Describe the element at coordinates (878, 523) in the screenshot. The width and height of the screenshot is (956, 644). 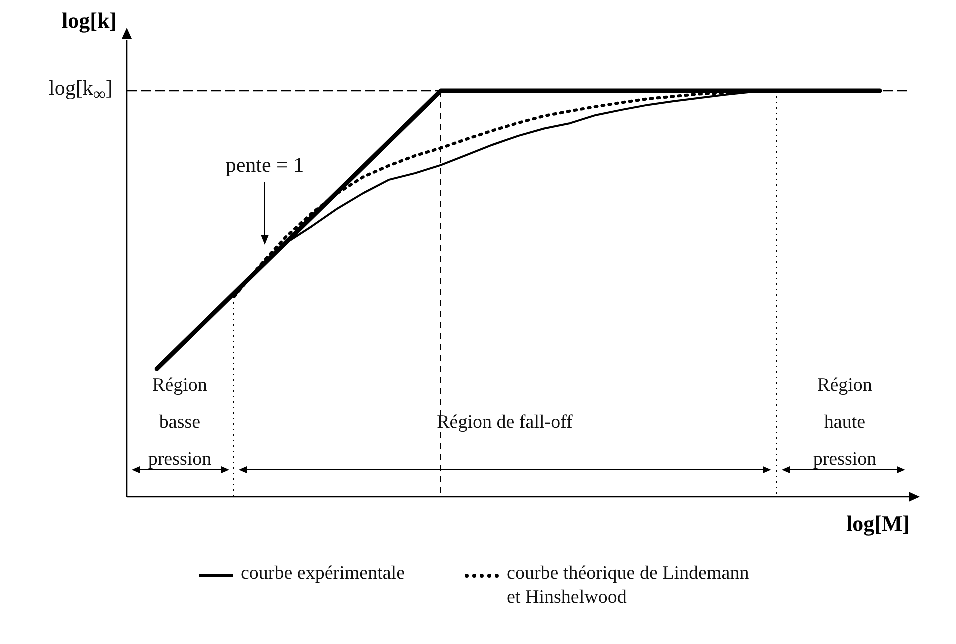
I see `x-axis-title: log[M]` at that location.